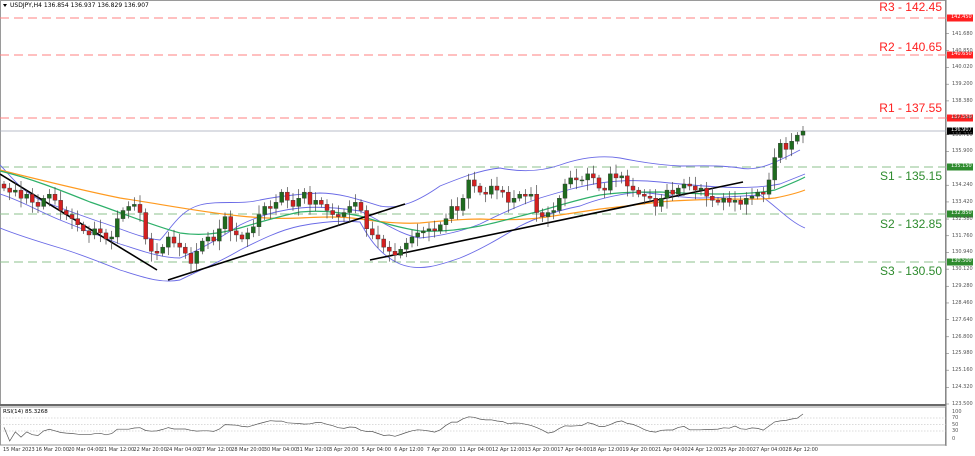  What do you see at coordinates (573, 450) in the screenshot?
I see `time-axis-label: 17 Apr 04:00` at bounding box center [573, 450].